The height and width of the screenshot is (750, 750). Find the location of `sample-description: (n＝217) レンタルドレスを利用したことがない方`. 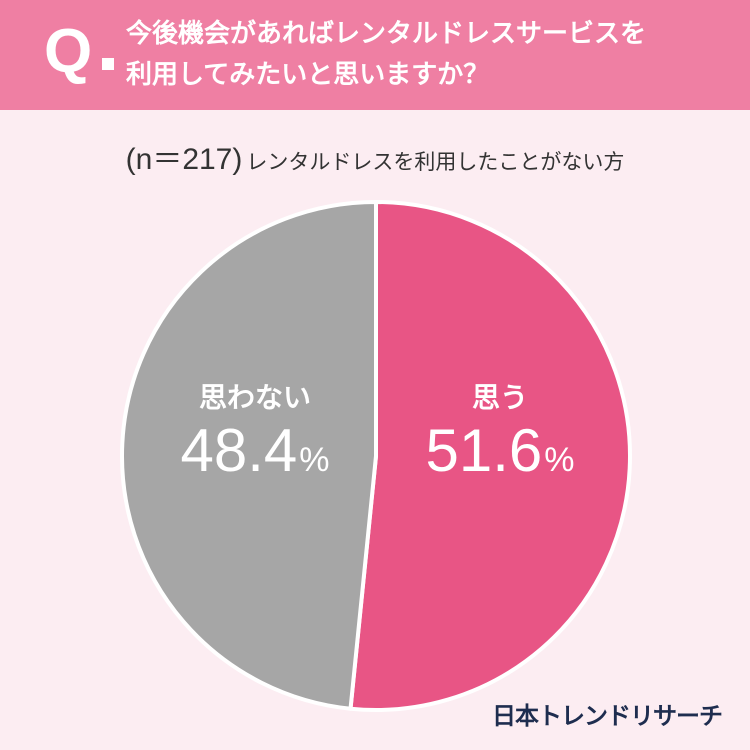

sample-description: (n＝217) レンタルドレスを利用したことがない方 is located at coordinates (375, 161).